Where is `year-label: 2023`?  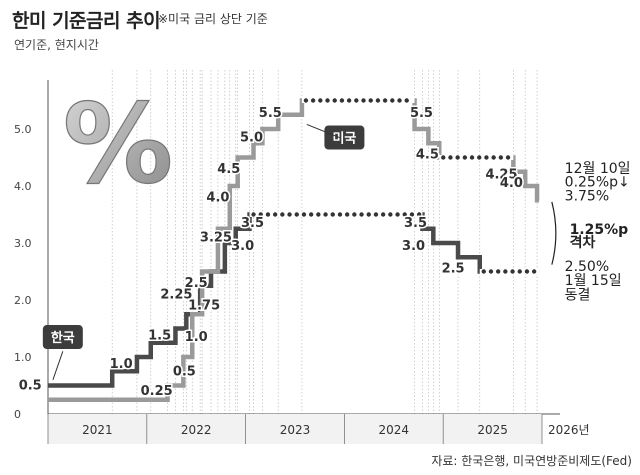
year-label: 2023 is located at coordinates (295, 430).